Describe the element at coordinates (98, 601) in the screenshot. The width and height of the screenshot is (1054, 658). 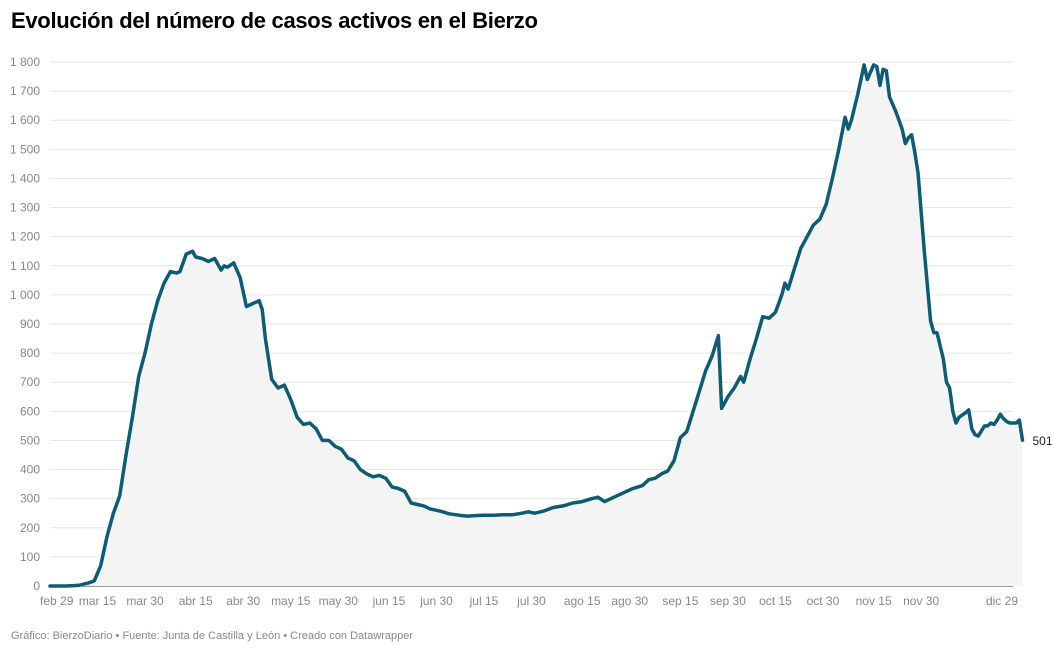
I see `x-tick-label: mar 15` at that location.